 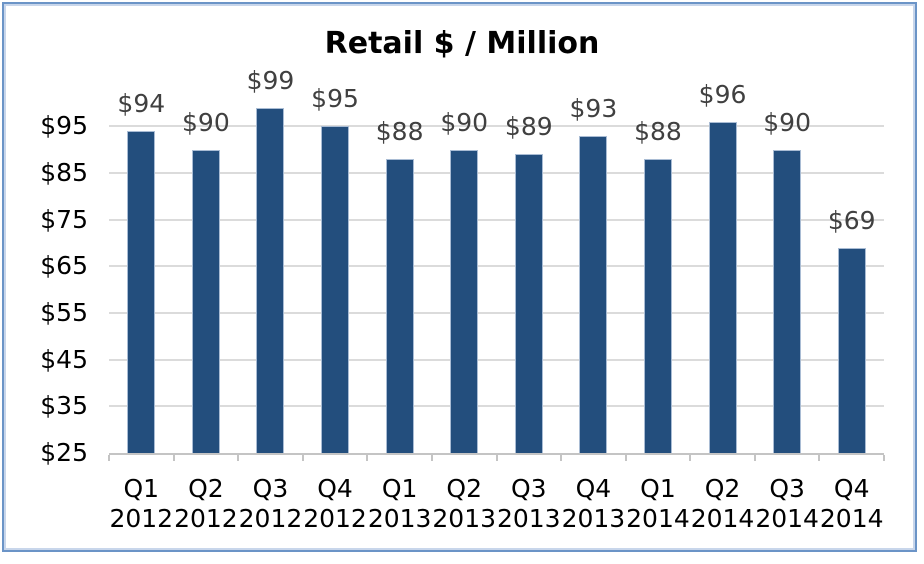 I want to click on bar-value-label: $95, so click(x=335, y=99).